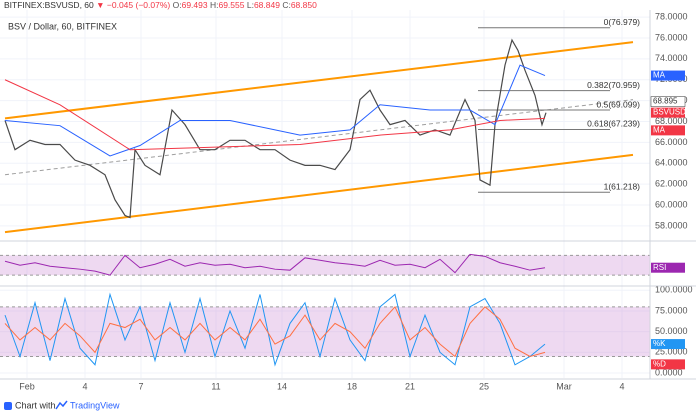  I want to click on y-tick-label: 100.0000, so click(674, 290).